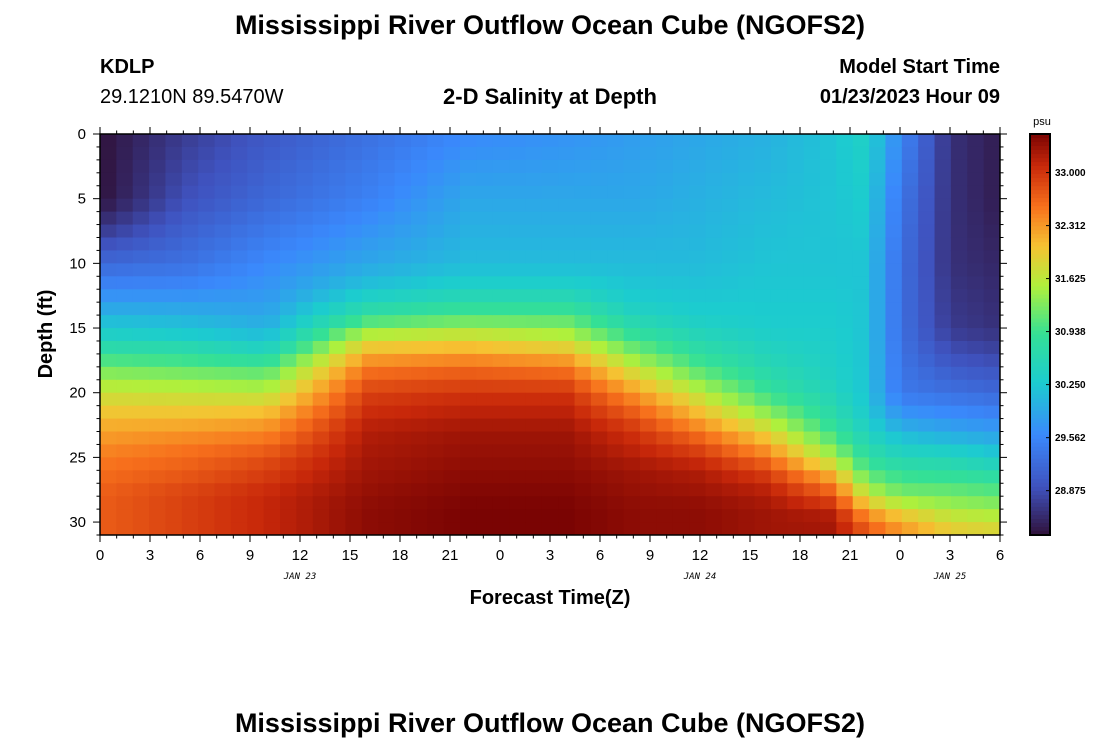 The image size is (1100, 750). I want to click on x-tick-label: 21, so click(450, 555).